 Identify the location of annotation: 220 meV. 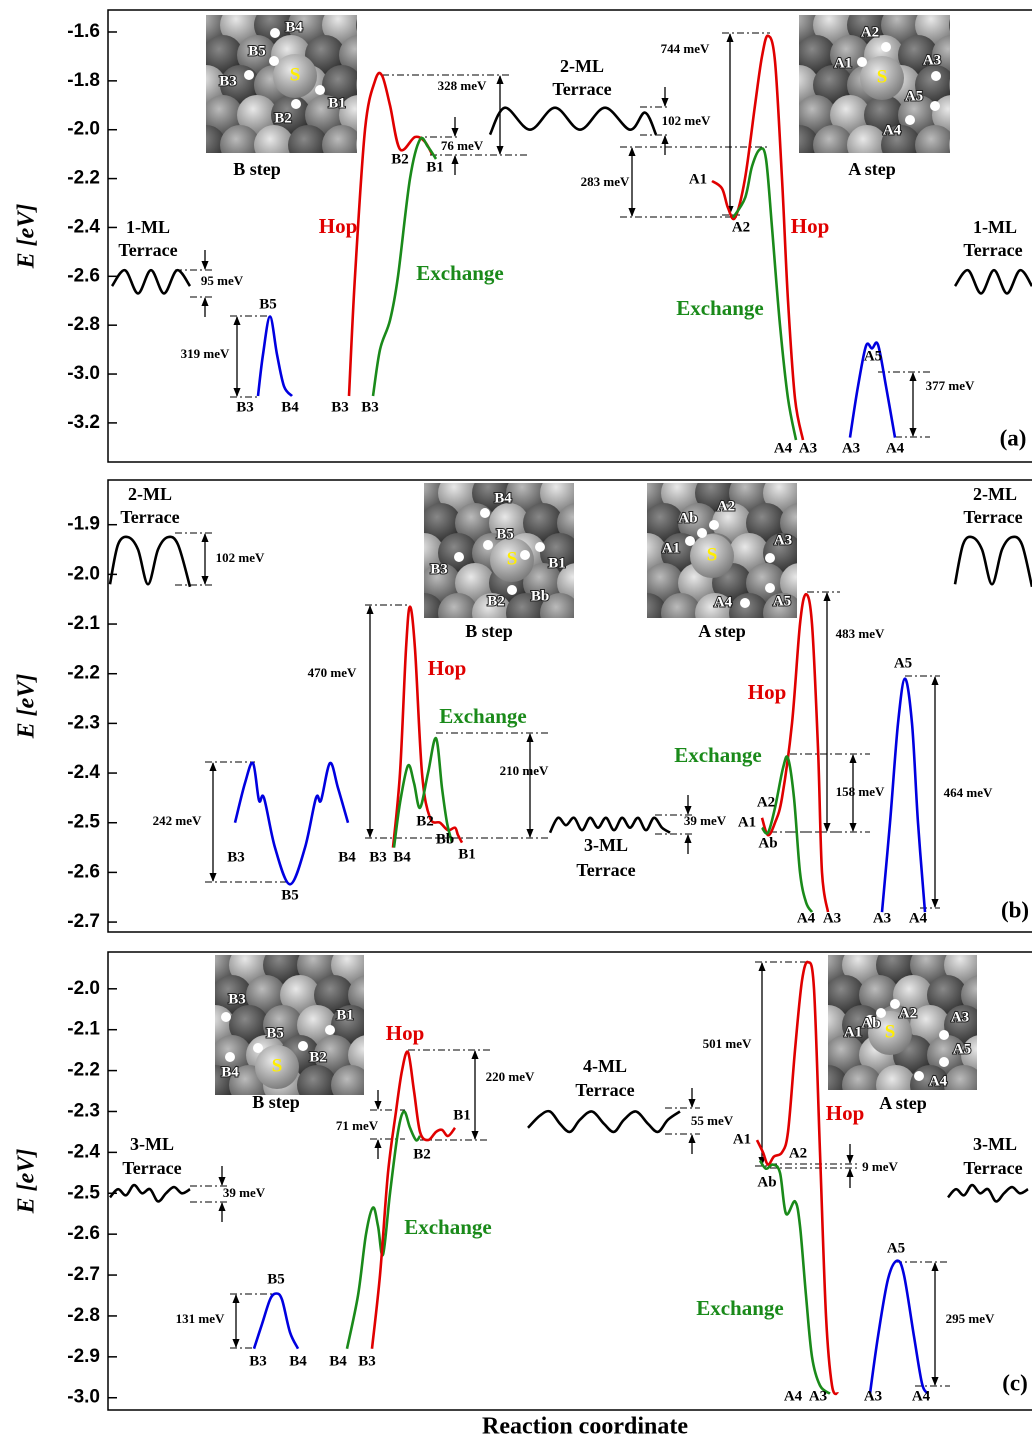
(510, 1076).